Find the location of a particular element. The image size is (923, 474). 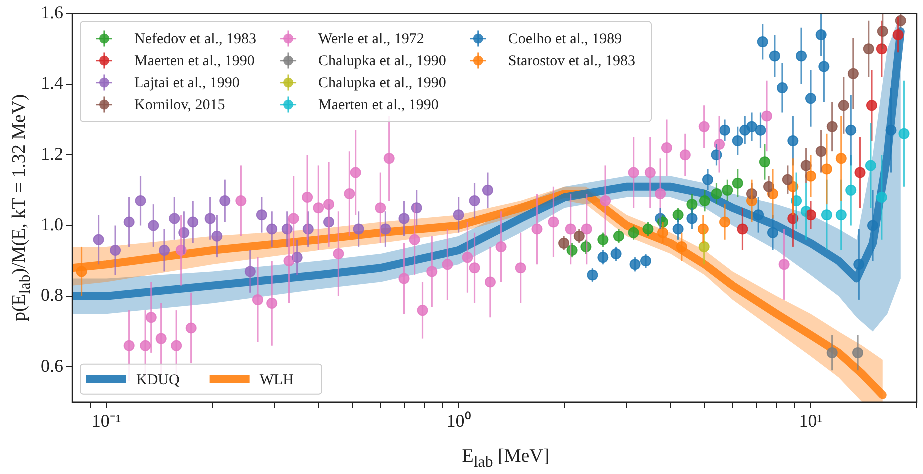

legend-label: WLH is located at coordinates (277, 380).